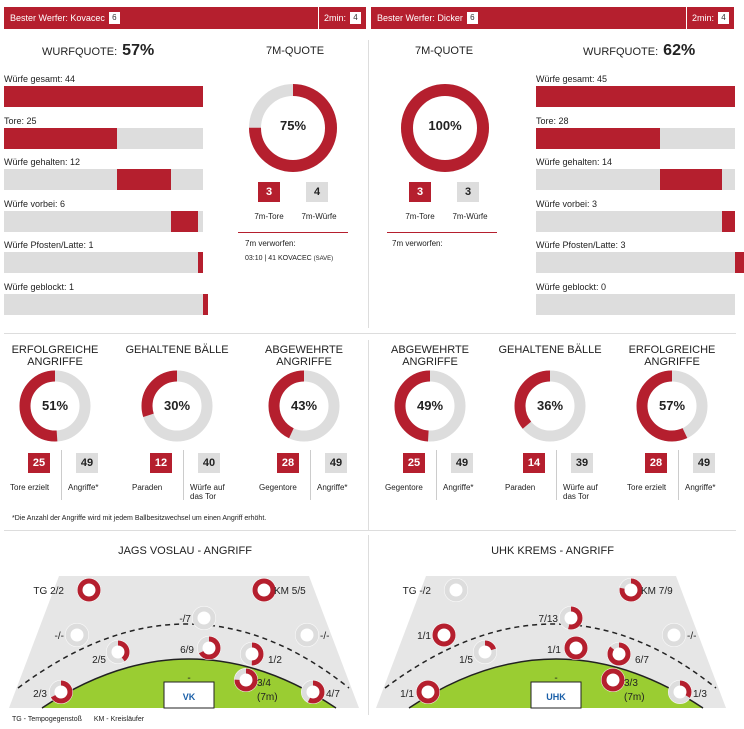 This screenshot has height=729, width=744. I want to click on right-stat-row: Würfe vorbei: 3, so click(635, 215).